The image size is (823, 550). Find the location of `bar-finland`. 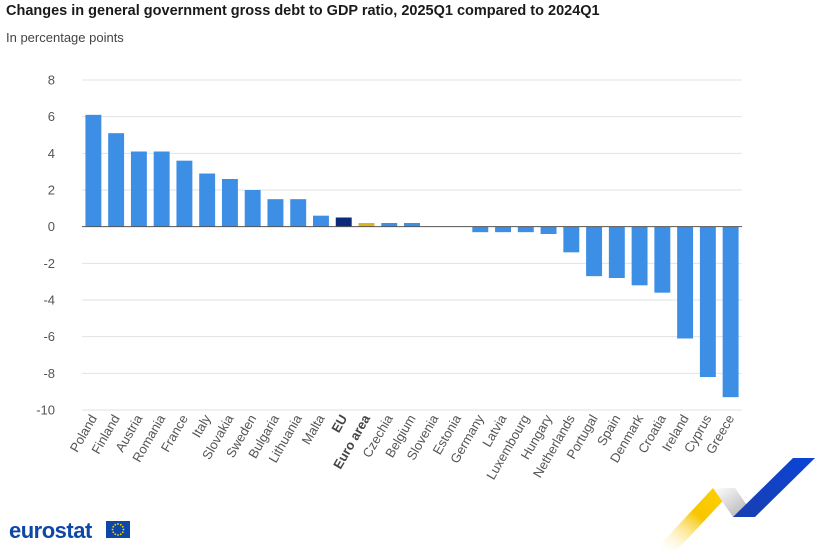

bar-finland is located at coordinates (116, 180).